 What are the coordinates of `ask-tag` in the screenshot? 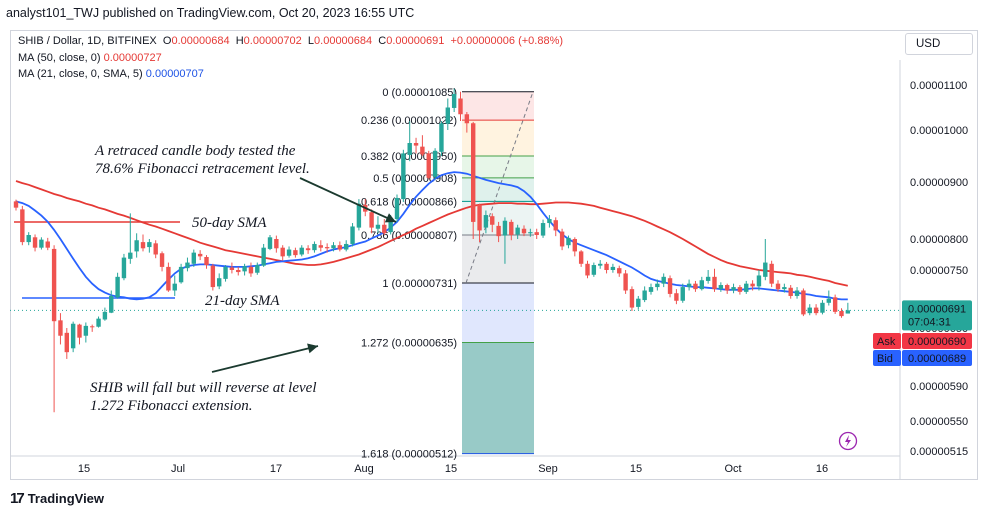 It's located at (887, 341).